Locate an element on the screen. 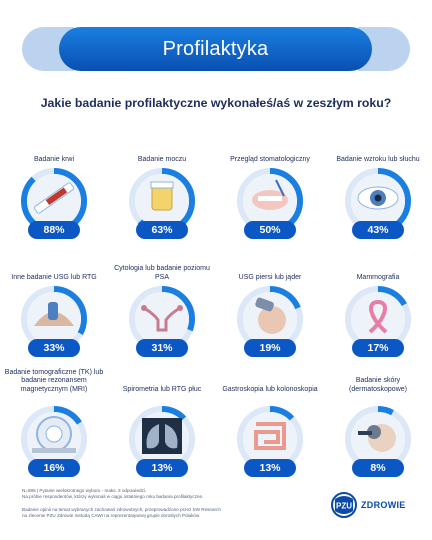 This screenshot has height=540, width=432. result-card: Badanie skóry (dermatoskopowe) 8% is located at coordinates (378, 420).